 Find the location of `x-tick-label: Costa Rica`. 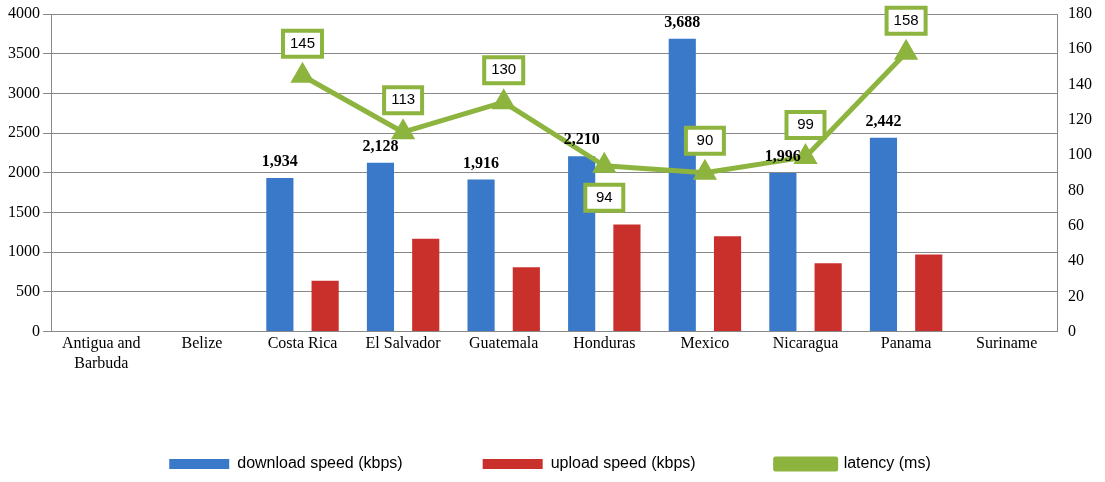

x-tick-label: Costa Rica is located at coordinates (302, 343).